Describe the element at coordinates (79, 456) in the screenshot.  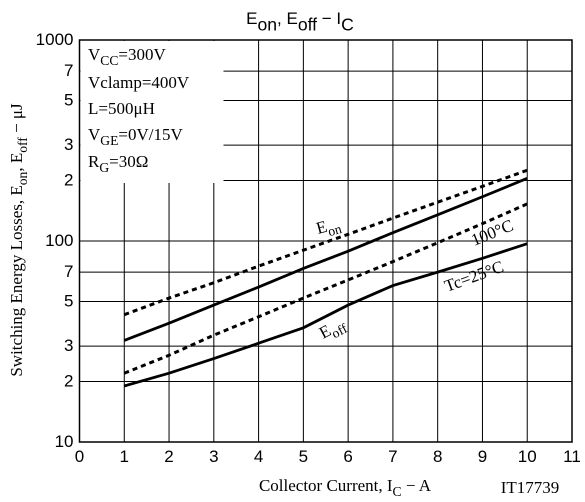
I see `x-tick-label: 0` at that location.